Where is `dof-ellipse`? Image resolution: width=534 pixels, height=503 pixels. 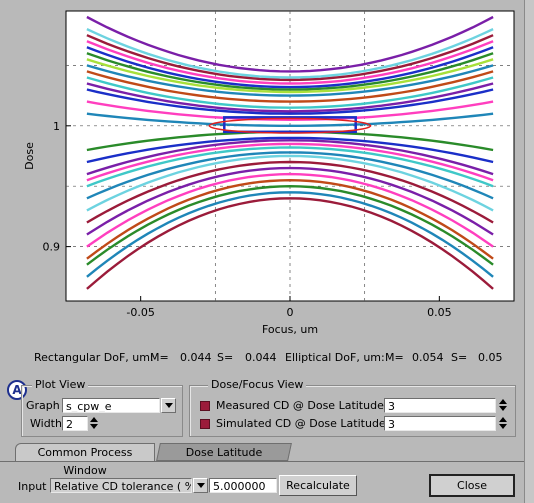
dof-ellipse is located at coordinates (290, 125).